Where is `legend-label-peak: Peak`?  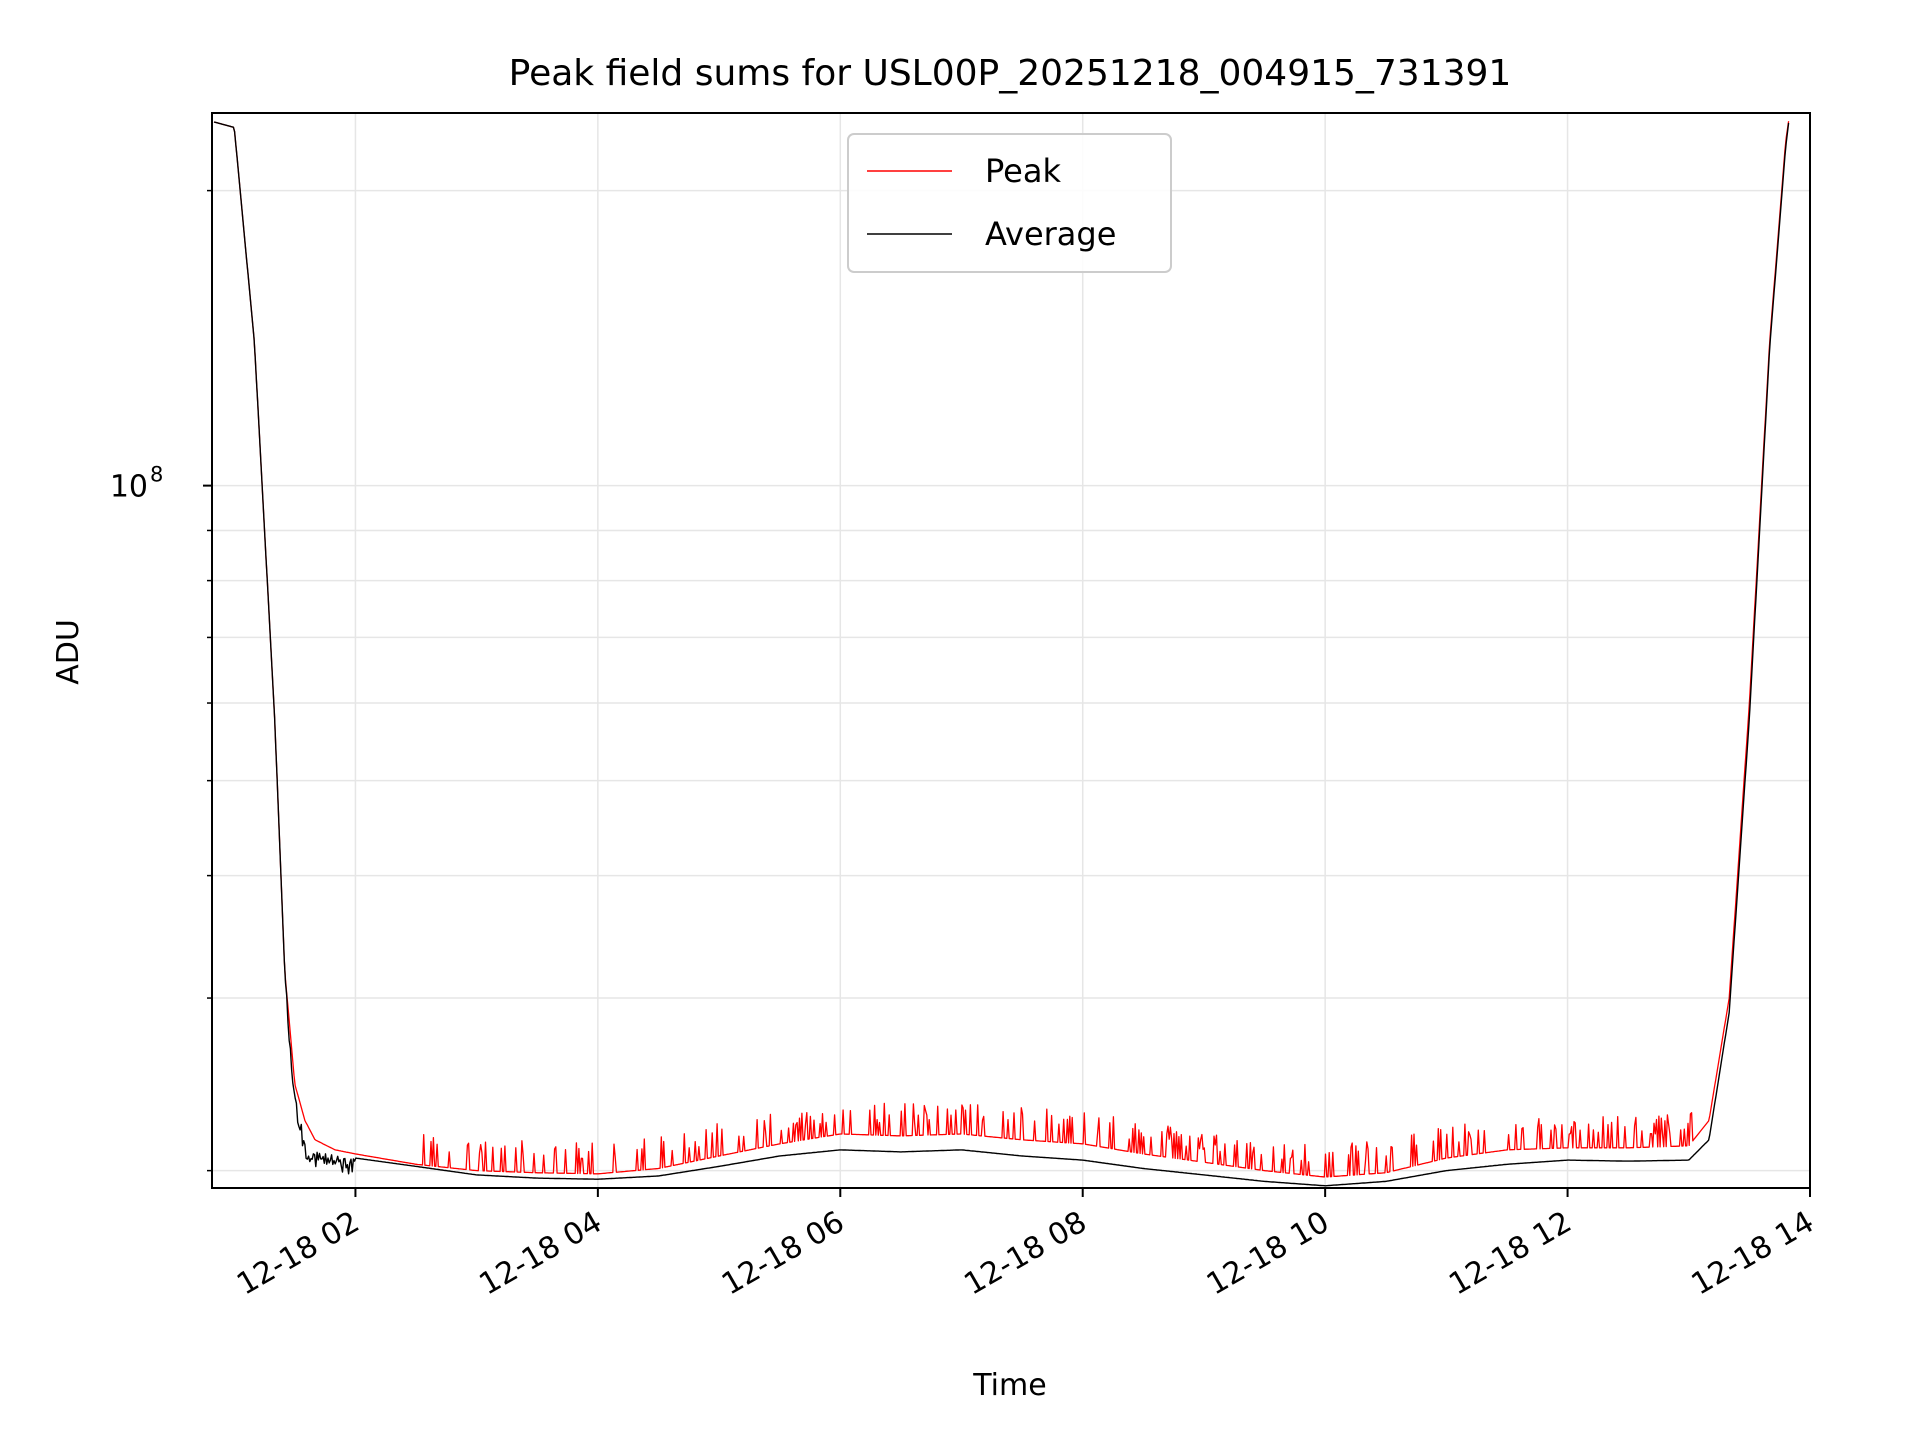 legend-label-peak: Peak is located at coordinates (1023, 171).